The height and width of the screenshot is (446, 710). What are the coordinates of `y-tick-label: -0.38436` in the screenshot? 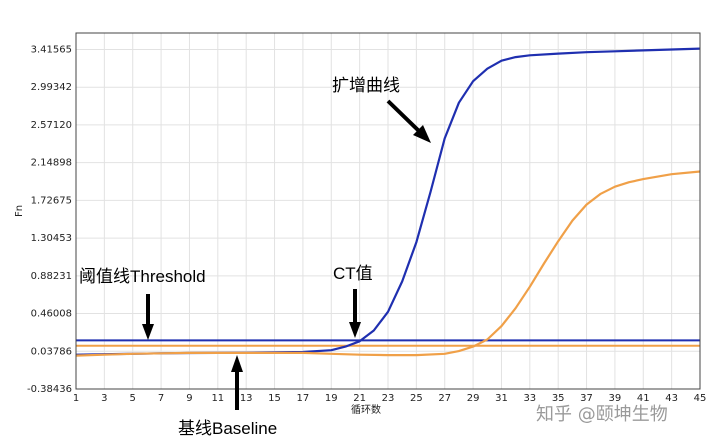 It's located at (49, 389).